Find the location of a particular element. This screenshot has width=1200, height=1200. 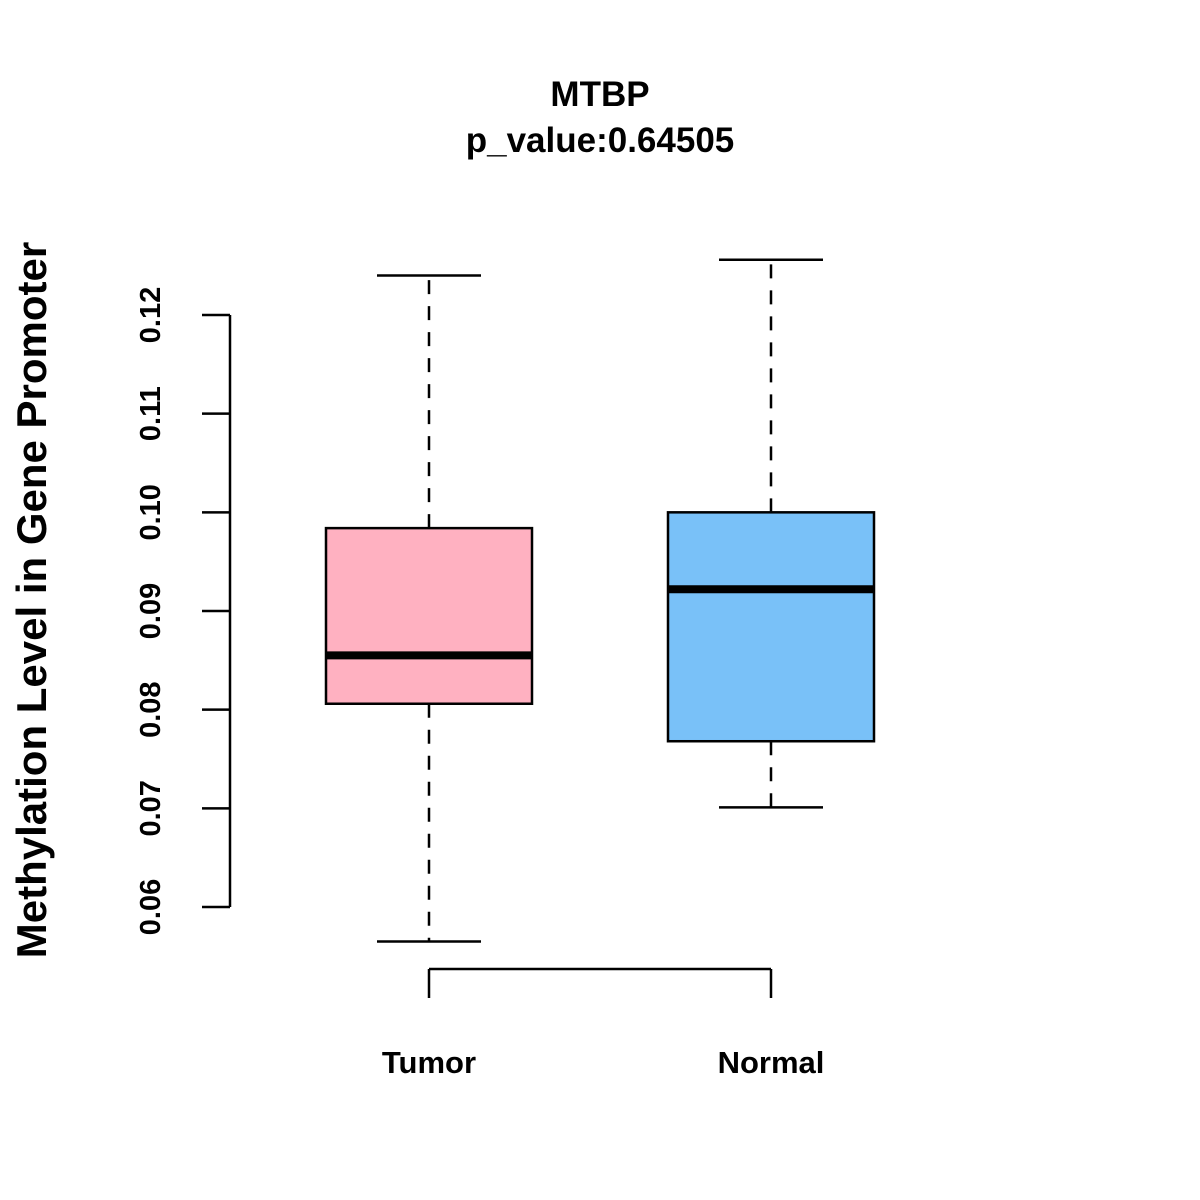

y-axis-label: Methylation Level in Gene Promoter is located at coordinates (31, 600).